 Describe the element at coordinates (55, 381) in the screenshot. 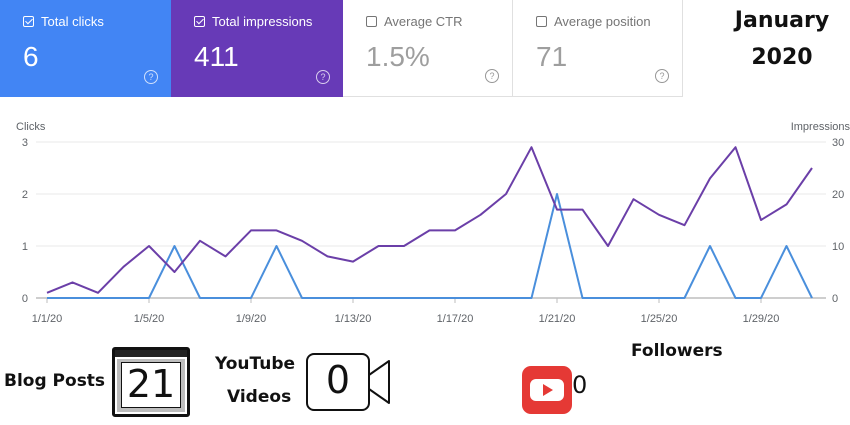

I see `blog-posts-label: Blog Posts` at that location.